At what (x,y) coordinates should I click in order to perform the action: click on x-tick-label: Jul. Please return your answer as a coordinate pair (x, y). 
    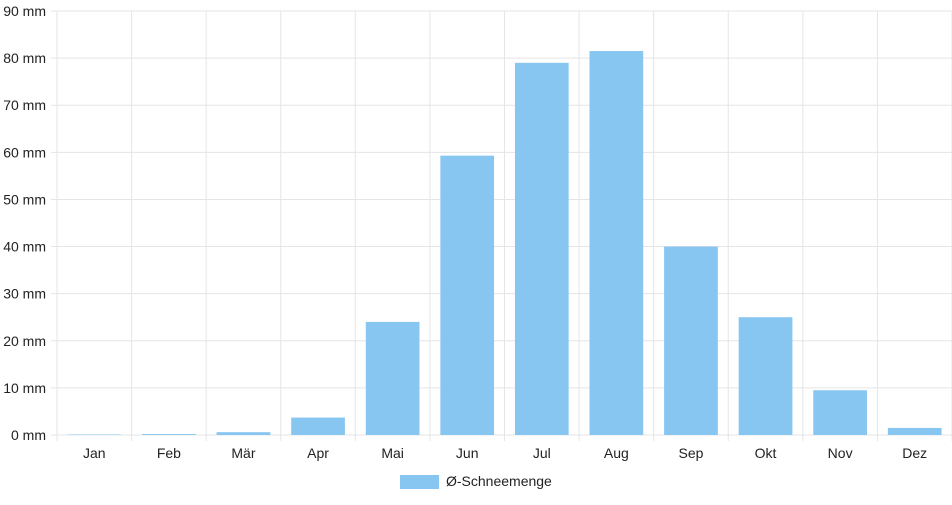
    Looking at the image, I should click on (542, 453).